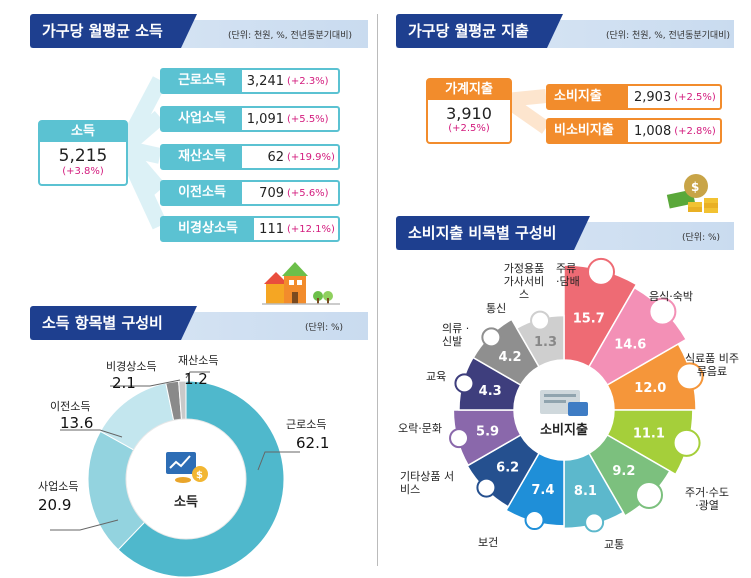 Image resolution: width=751 pixels, height=578 pixels. I want to click on income-value-property: 1.2, so click(196, 379).